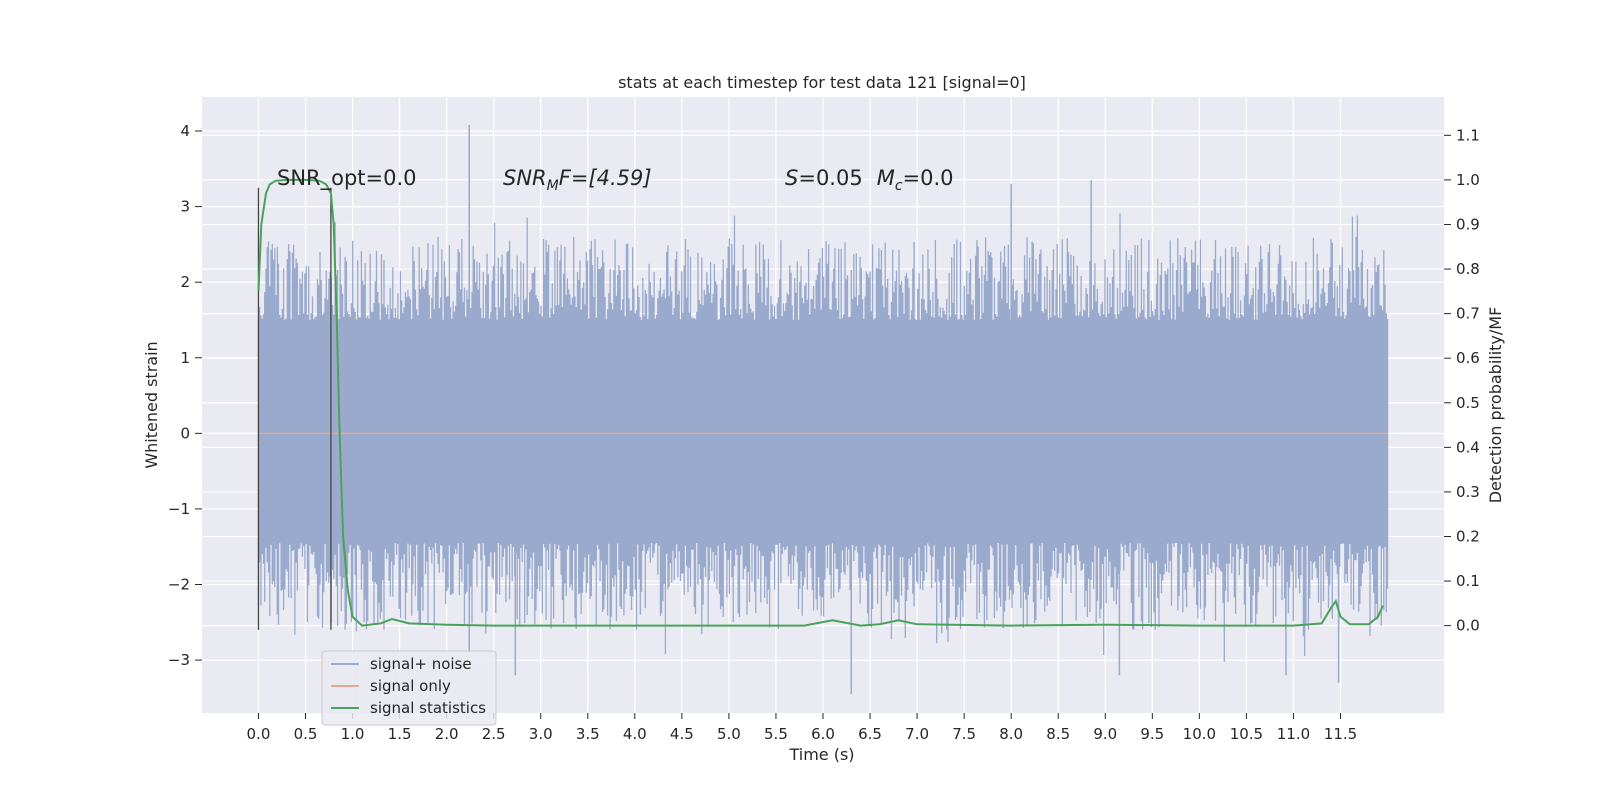 The image size is (1600, 800). Describe the element at coordinates (823, 734) in the screenshot. I see `x-tick-label: 6.0` at that location.